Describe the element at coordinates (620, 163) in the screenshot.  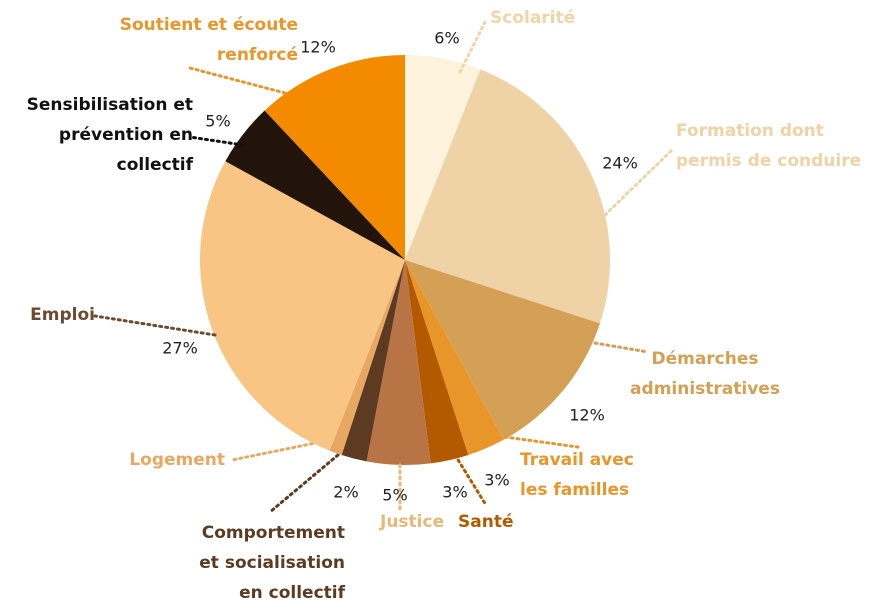
I see `value-label: 24%` at that location.